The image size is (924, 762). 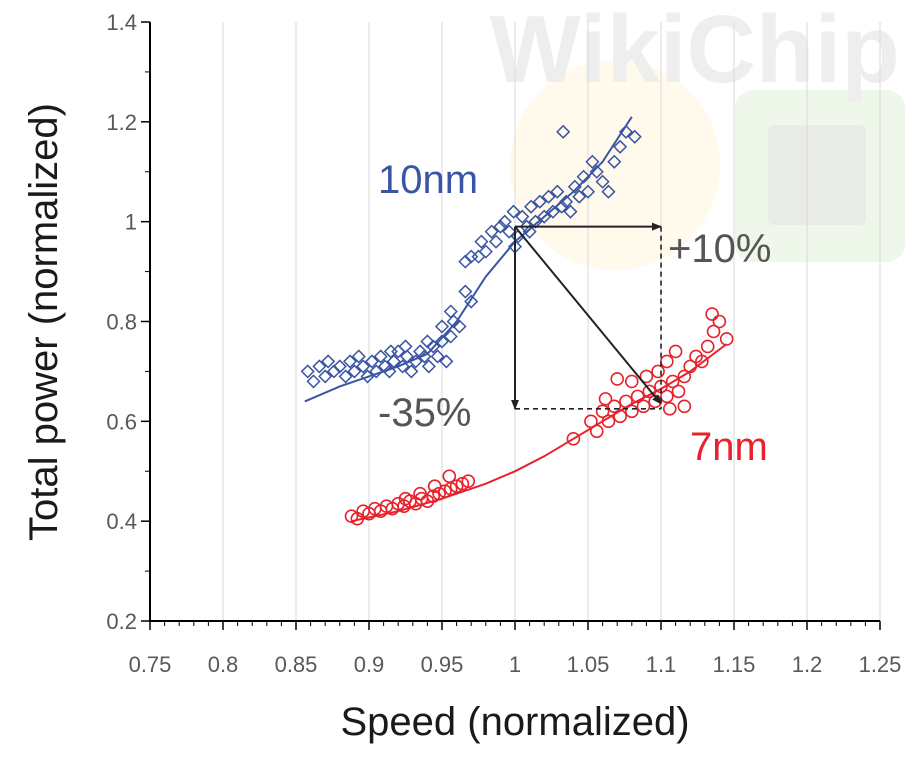 I want to click on arrow-annotations, so click(x=586, y=316).